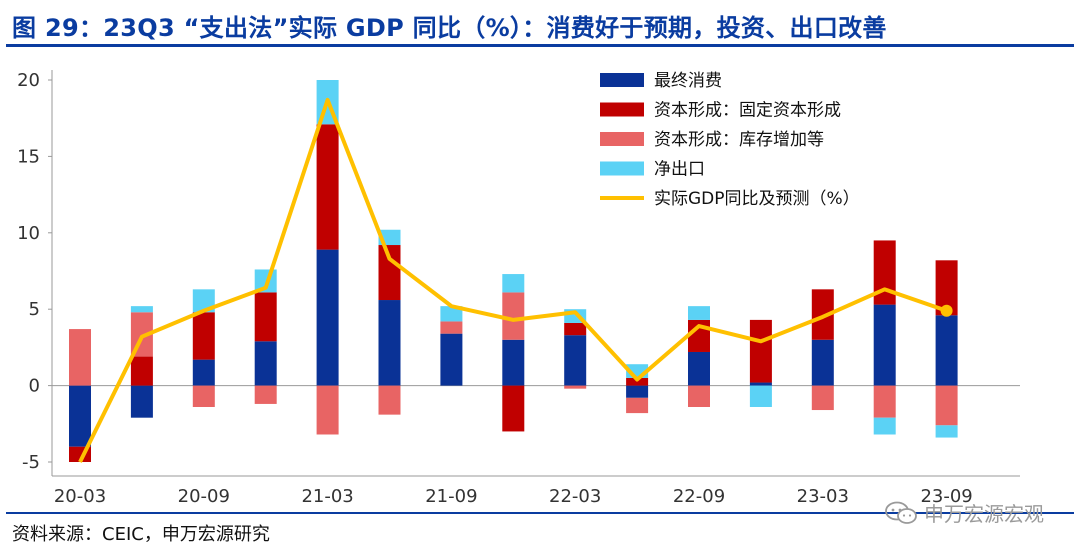 This screenshot has height=558, width=1080. I want to click on x-tick-label: 20-03, so click(80, 496).